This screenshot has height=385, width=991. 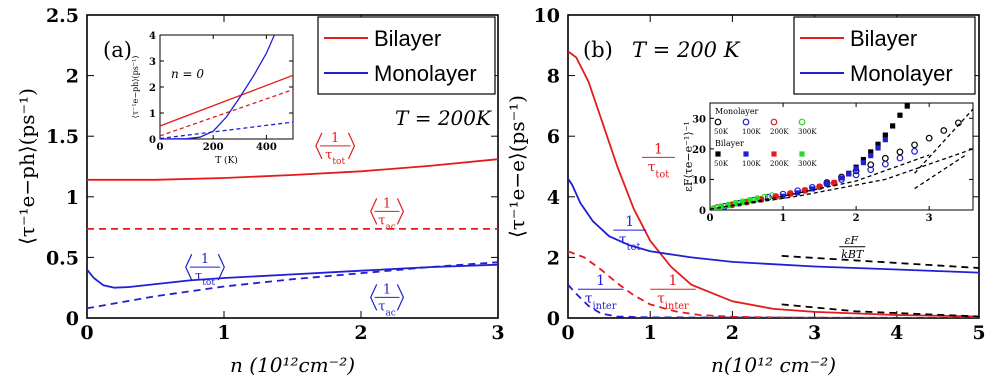 What do you see at coordinates (686, 50) in the screenshot?
I see `panel-b-temperature-annotation: T = 200 K` at bounding box center [686, 50].